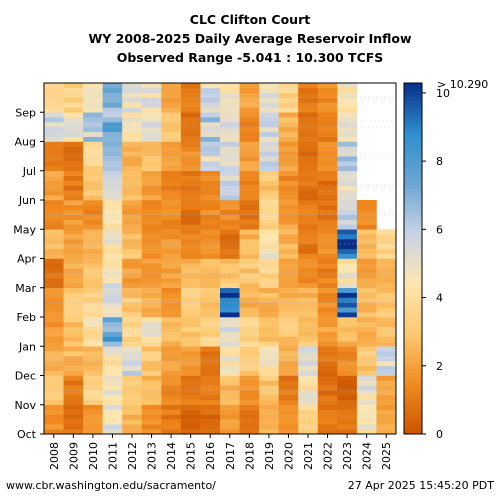 This screenshot has width=500, height=500. I want to click on heatmap-cell-2019-Jan, so click(269, 339).